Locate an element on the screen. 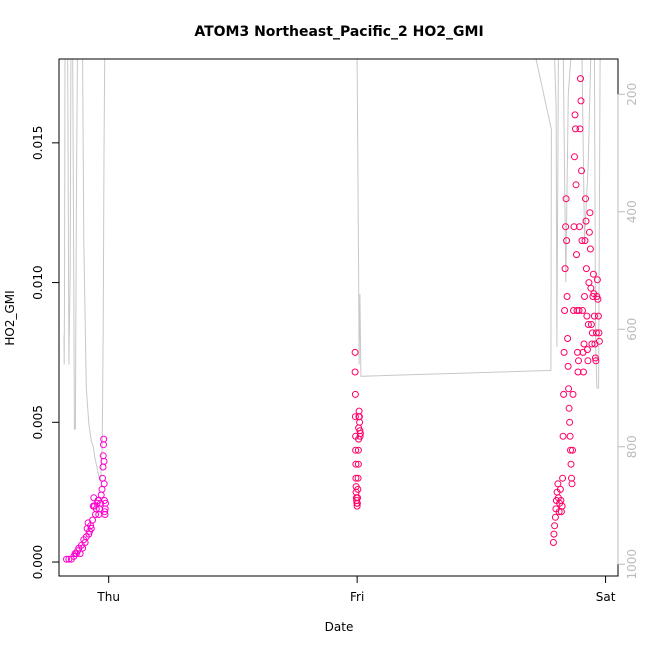  right-tick-label: 600 is located at coordinates (632, 329).